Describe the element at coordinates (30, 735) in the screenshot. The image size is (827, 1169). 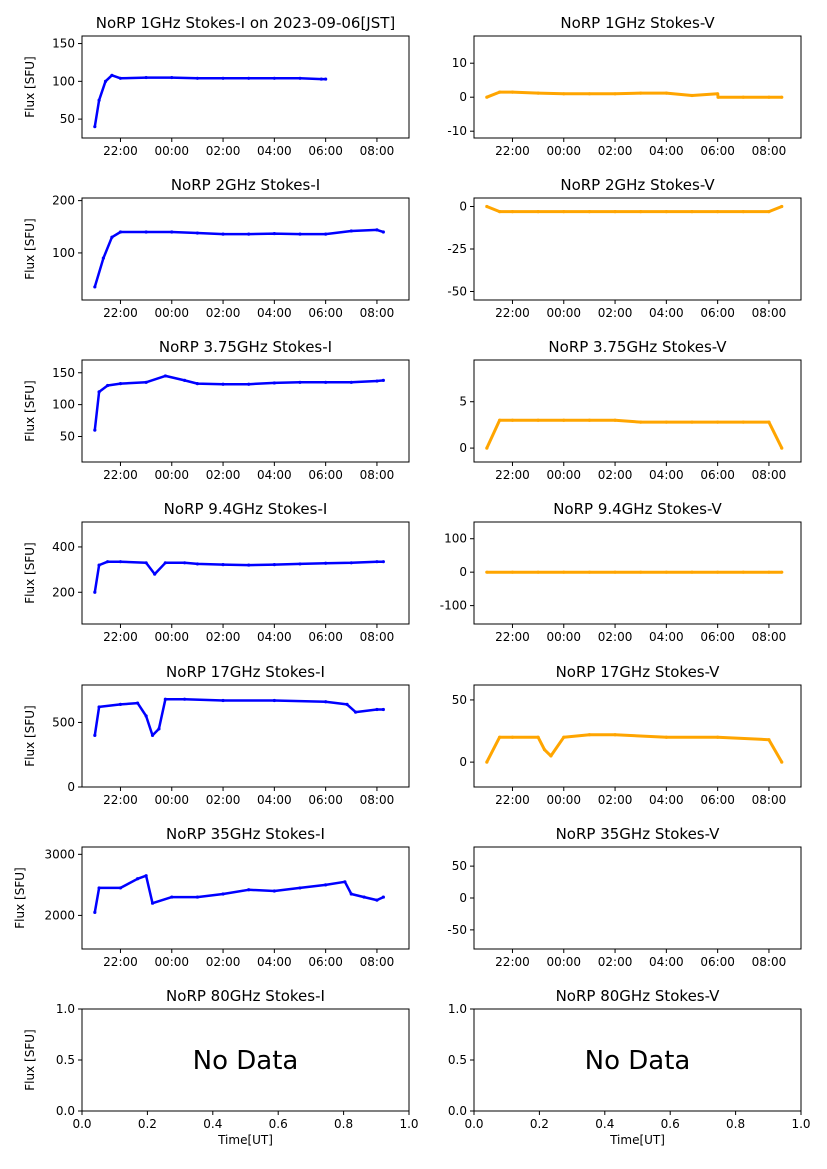
I see `panel-9-ylabel: Flux [SFU]` at that location.